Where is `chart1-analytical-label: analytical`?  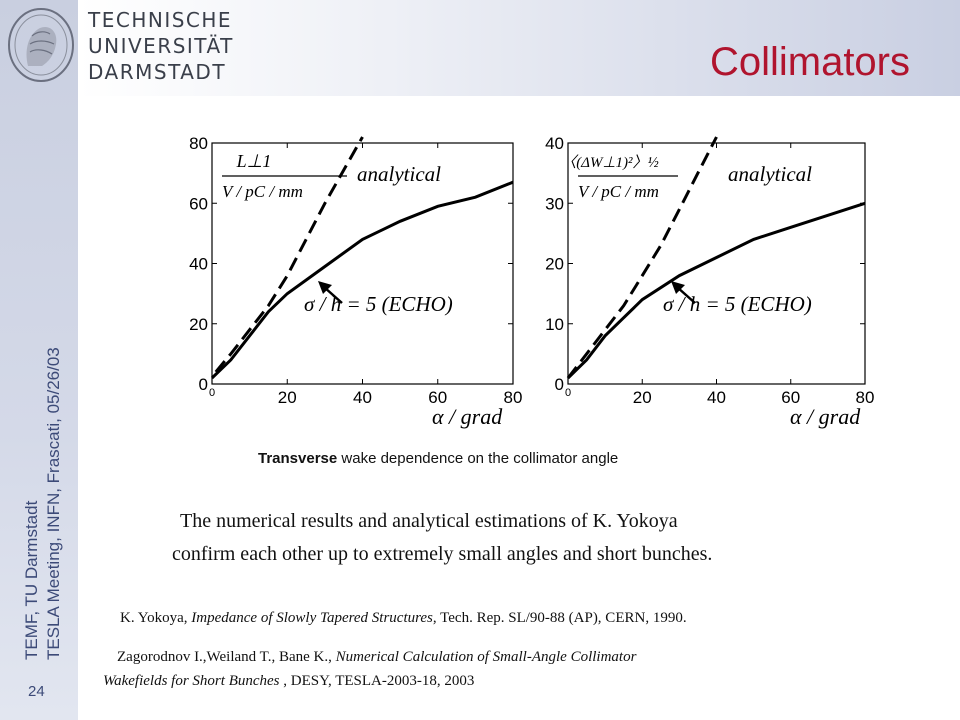
chart1-analytical-label: analytical is located at coordinates (399, 174).